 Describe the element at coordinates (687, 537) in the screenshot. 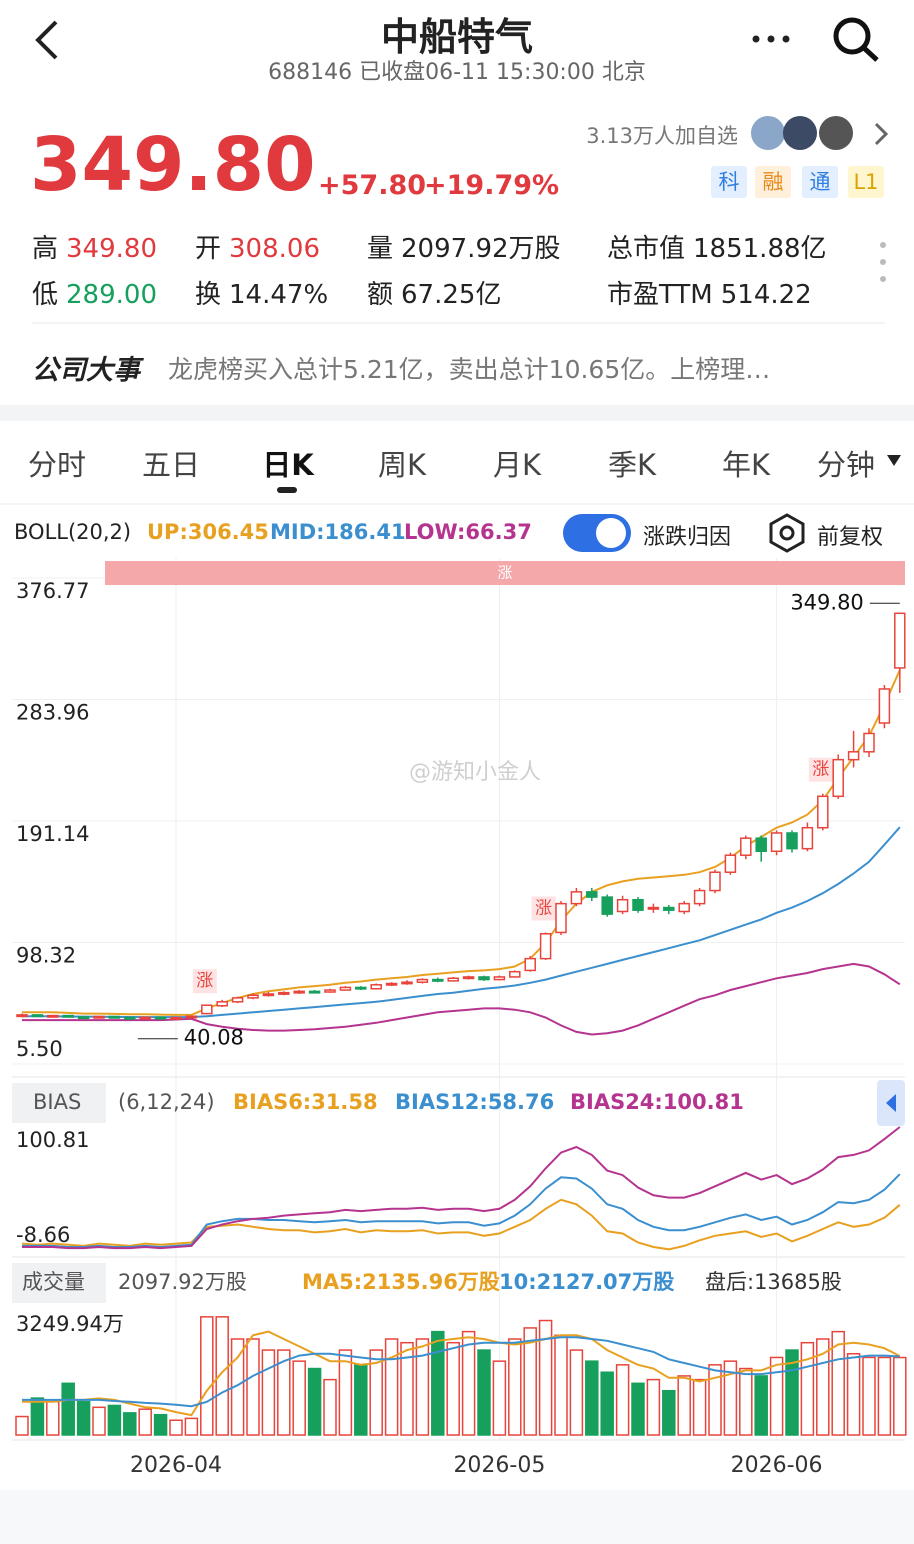

I see `attribution-toggle-label: 涨跌归因` at that location.